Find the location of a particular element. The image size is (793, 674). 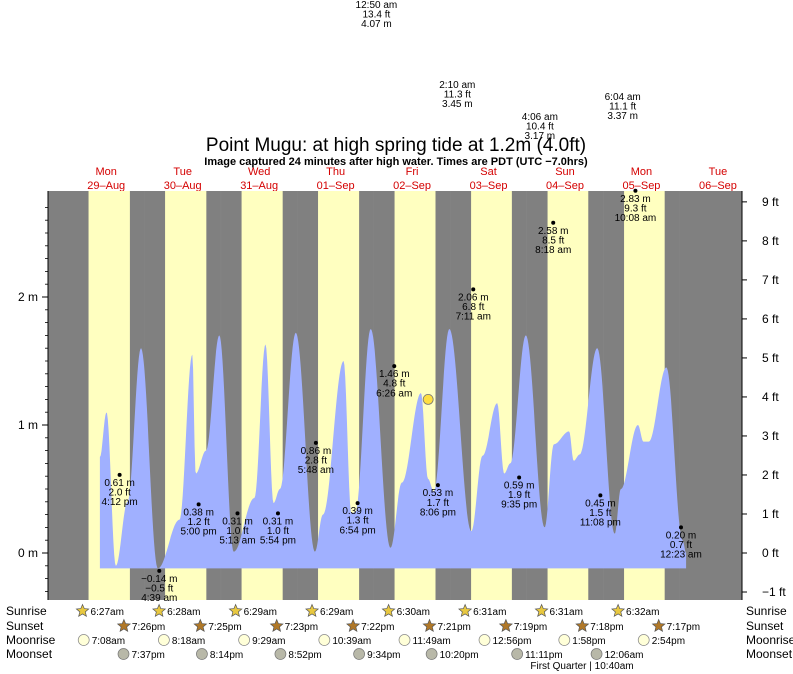

tide-extreme-label: 2.83 m is located at coordinates (635, 199).